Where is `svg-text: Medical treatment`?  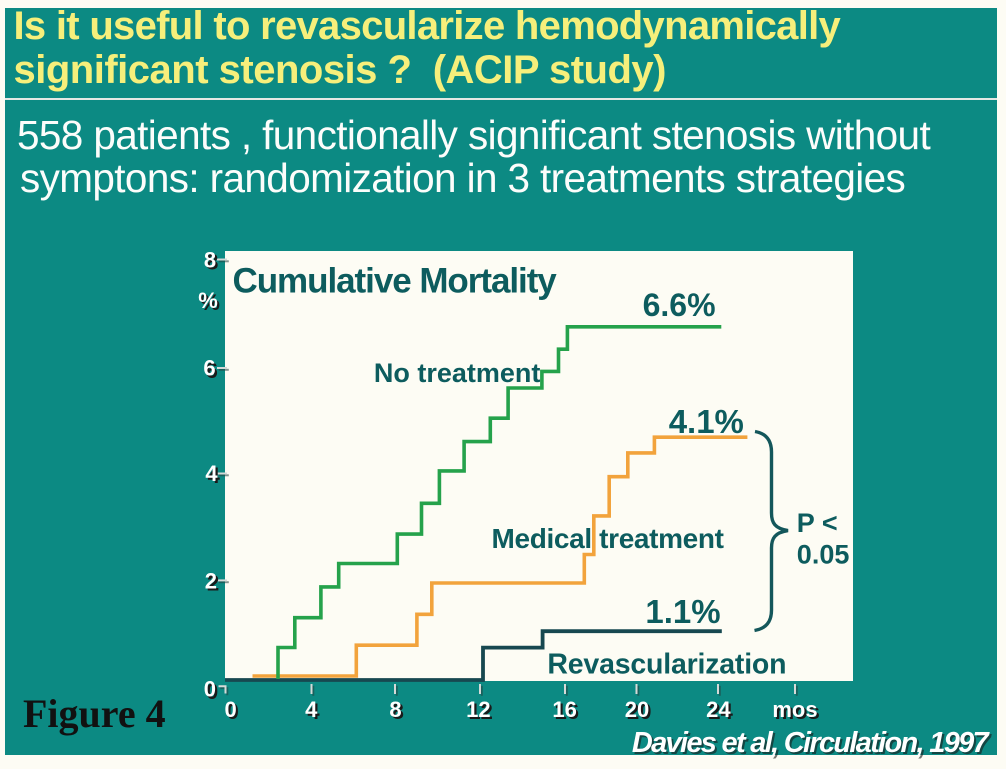
svg-text: Medical treatment is located at coordinates (608, 538).